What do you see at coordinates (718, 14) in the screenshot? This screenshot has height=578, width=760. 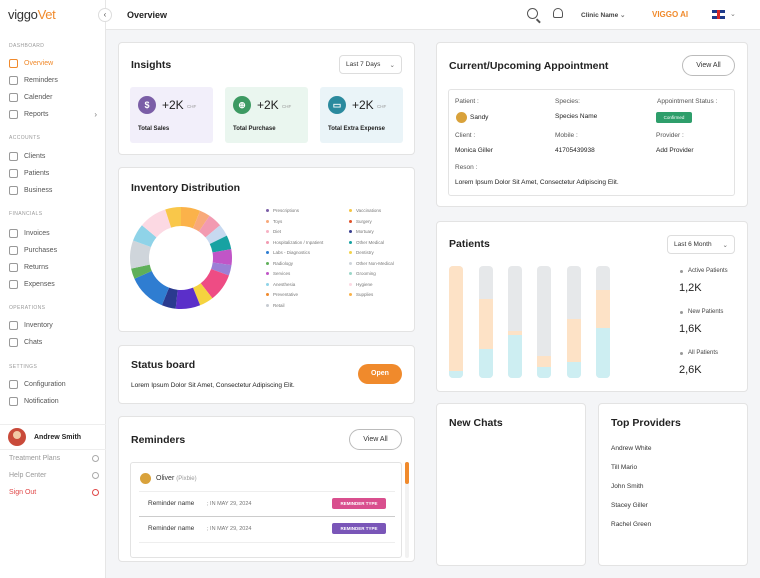 I see `uk-flag-icon` at bounding box center [718, 14].